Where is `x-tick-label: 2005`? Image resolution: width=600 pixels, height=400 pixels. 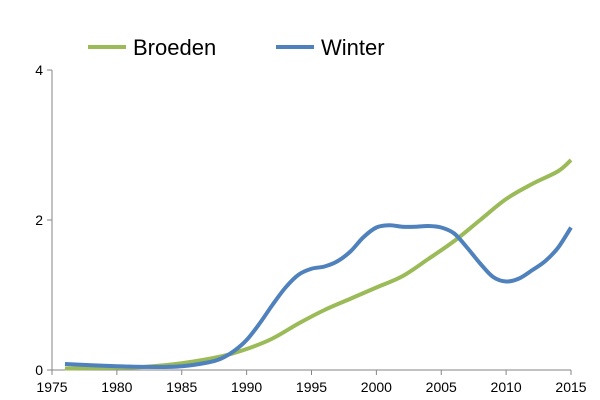 x-tick-label: 2005 is located at coordinates (441, 387).